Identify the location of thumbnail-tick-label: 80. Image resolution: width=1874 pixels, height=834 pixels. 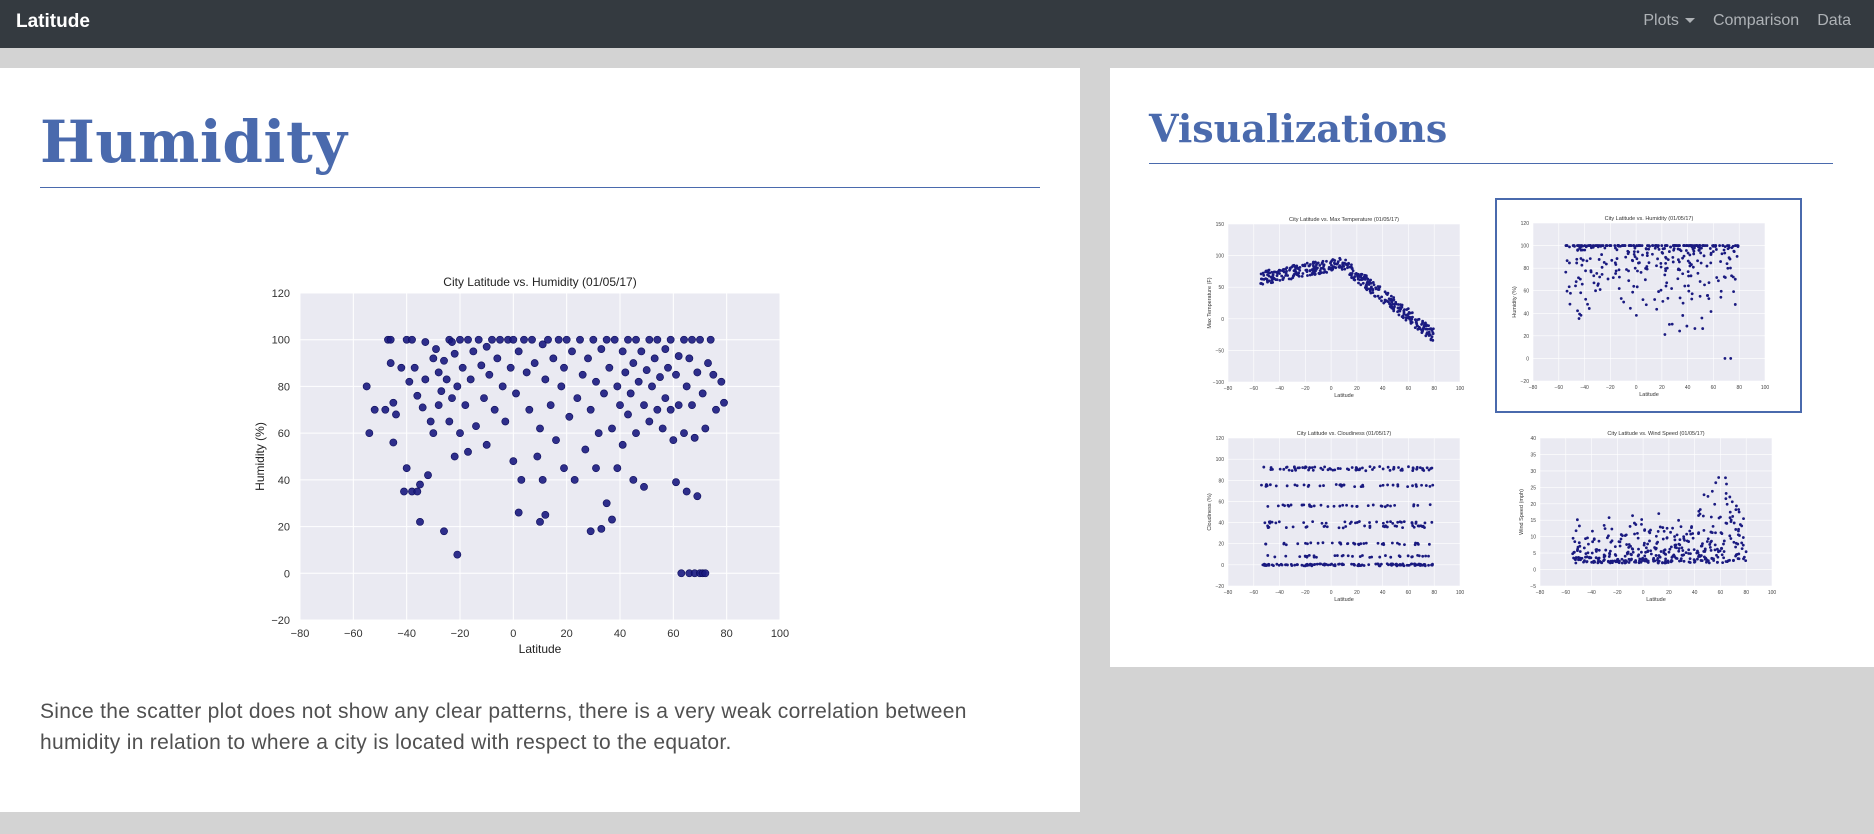
(1434, 593).